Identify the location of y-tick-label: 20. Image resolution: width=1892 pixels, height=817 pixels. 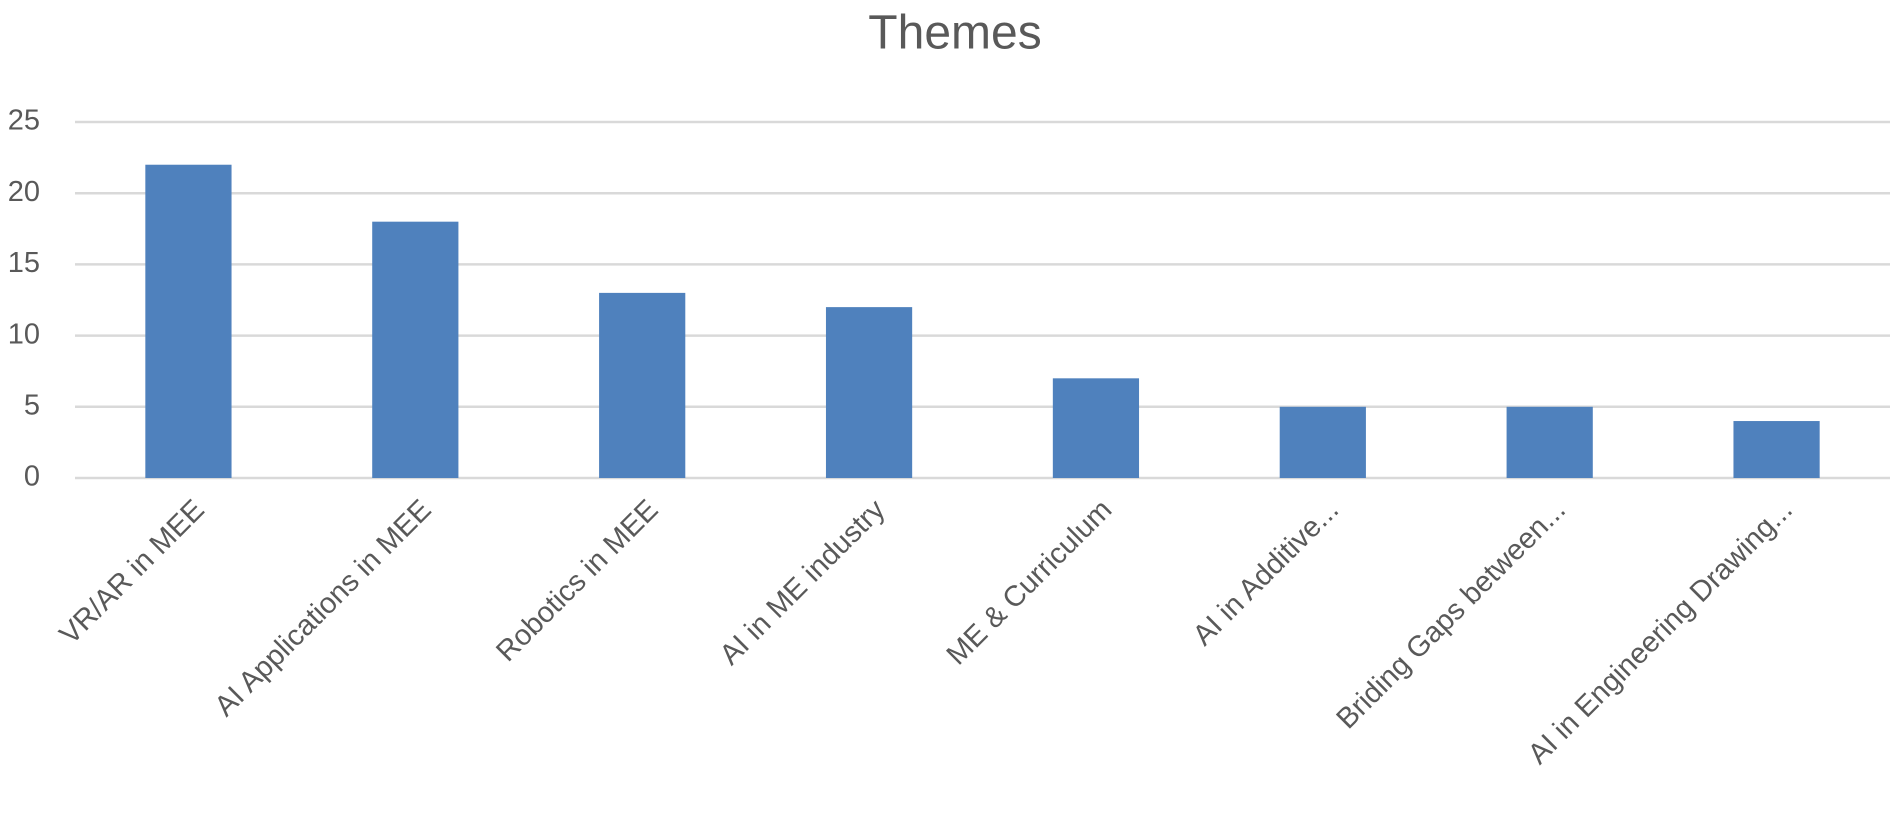
(24, 192).